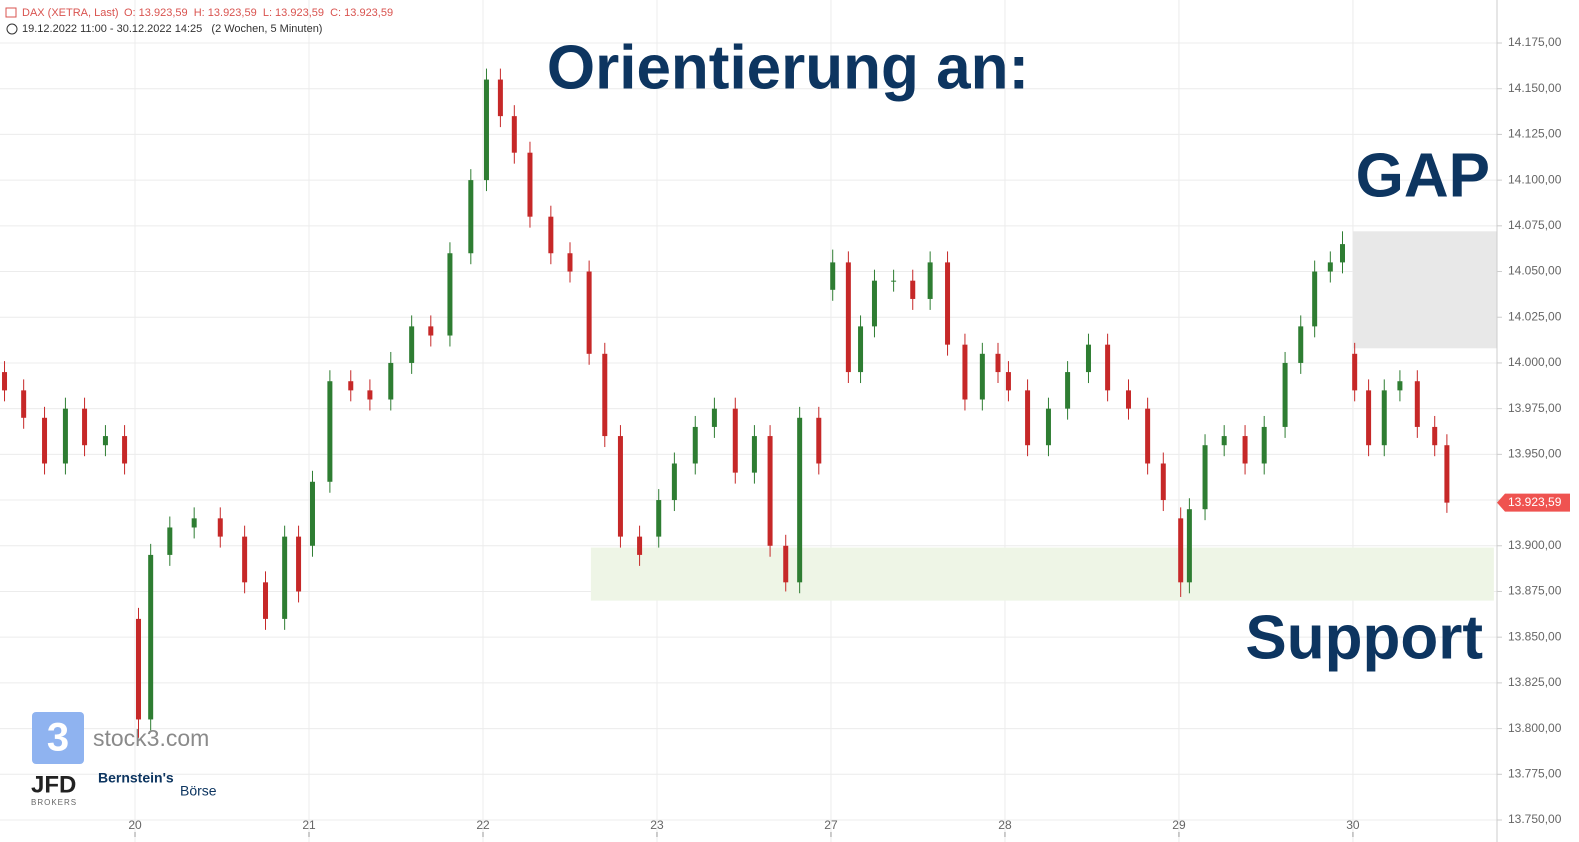 The height and width of the screenshot is (842, 1579). I want to click on y-tick-label: 13.850,00, so click(1535, 636).